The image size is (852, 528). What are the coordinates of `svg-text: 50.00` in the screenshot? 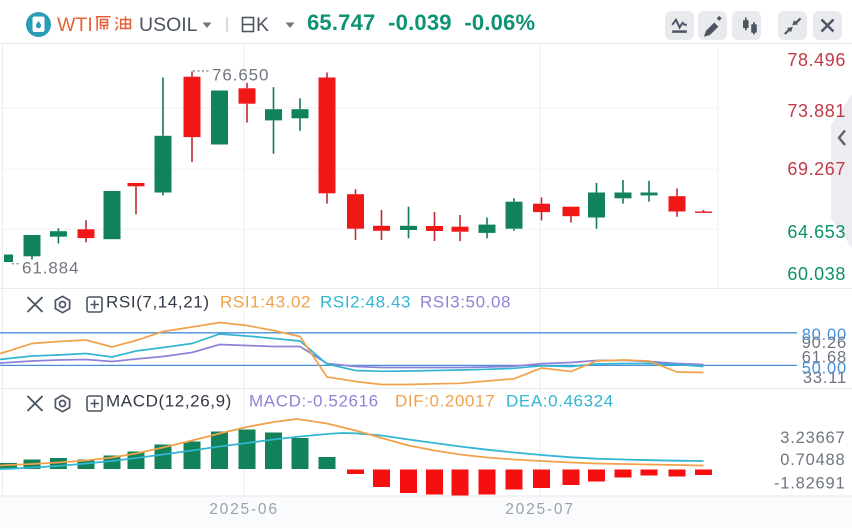 It's located at (824, 369).